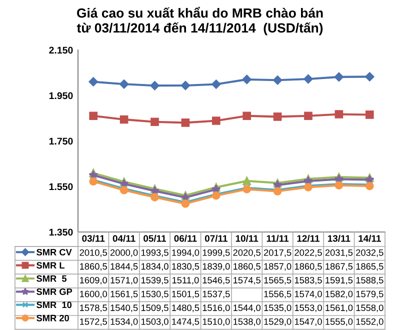 This screenshot has width=400, height=330. I want to click on x-tick-label: 03/11, so click(93, 238).